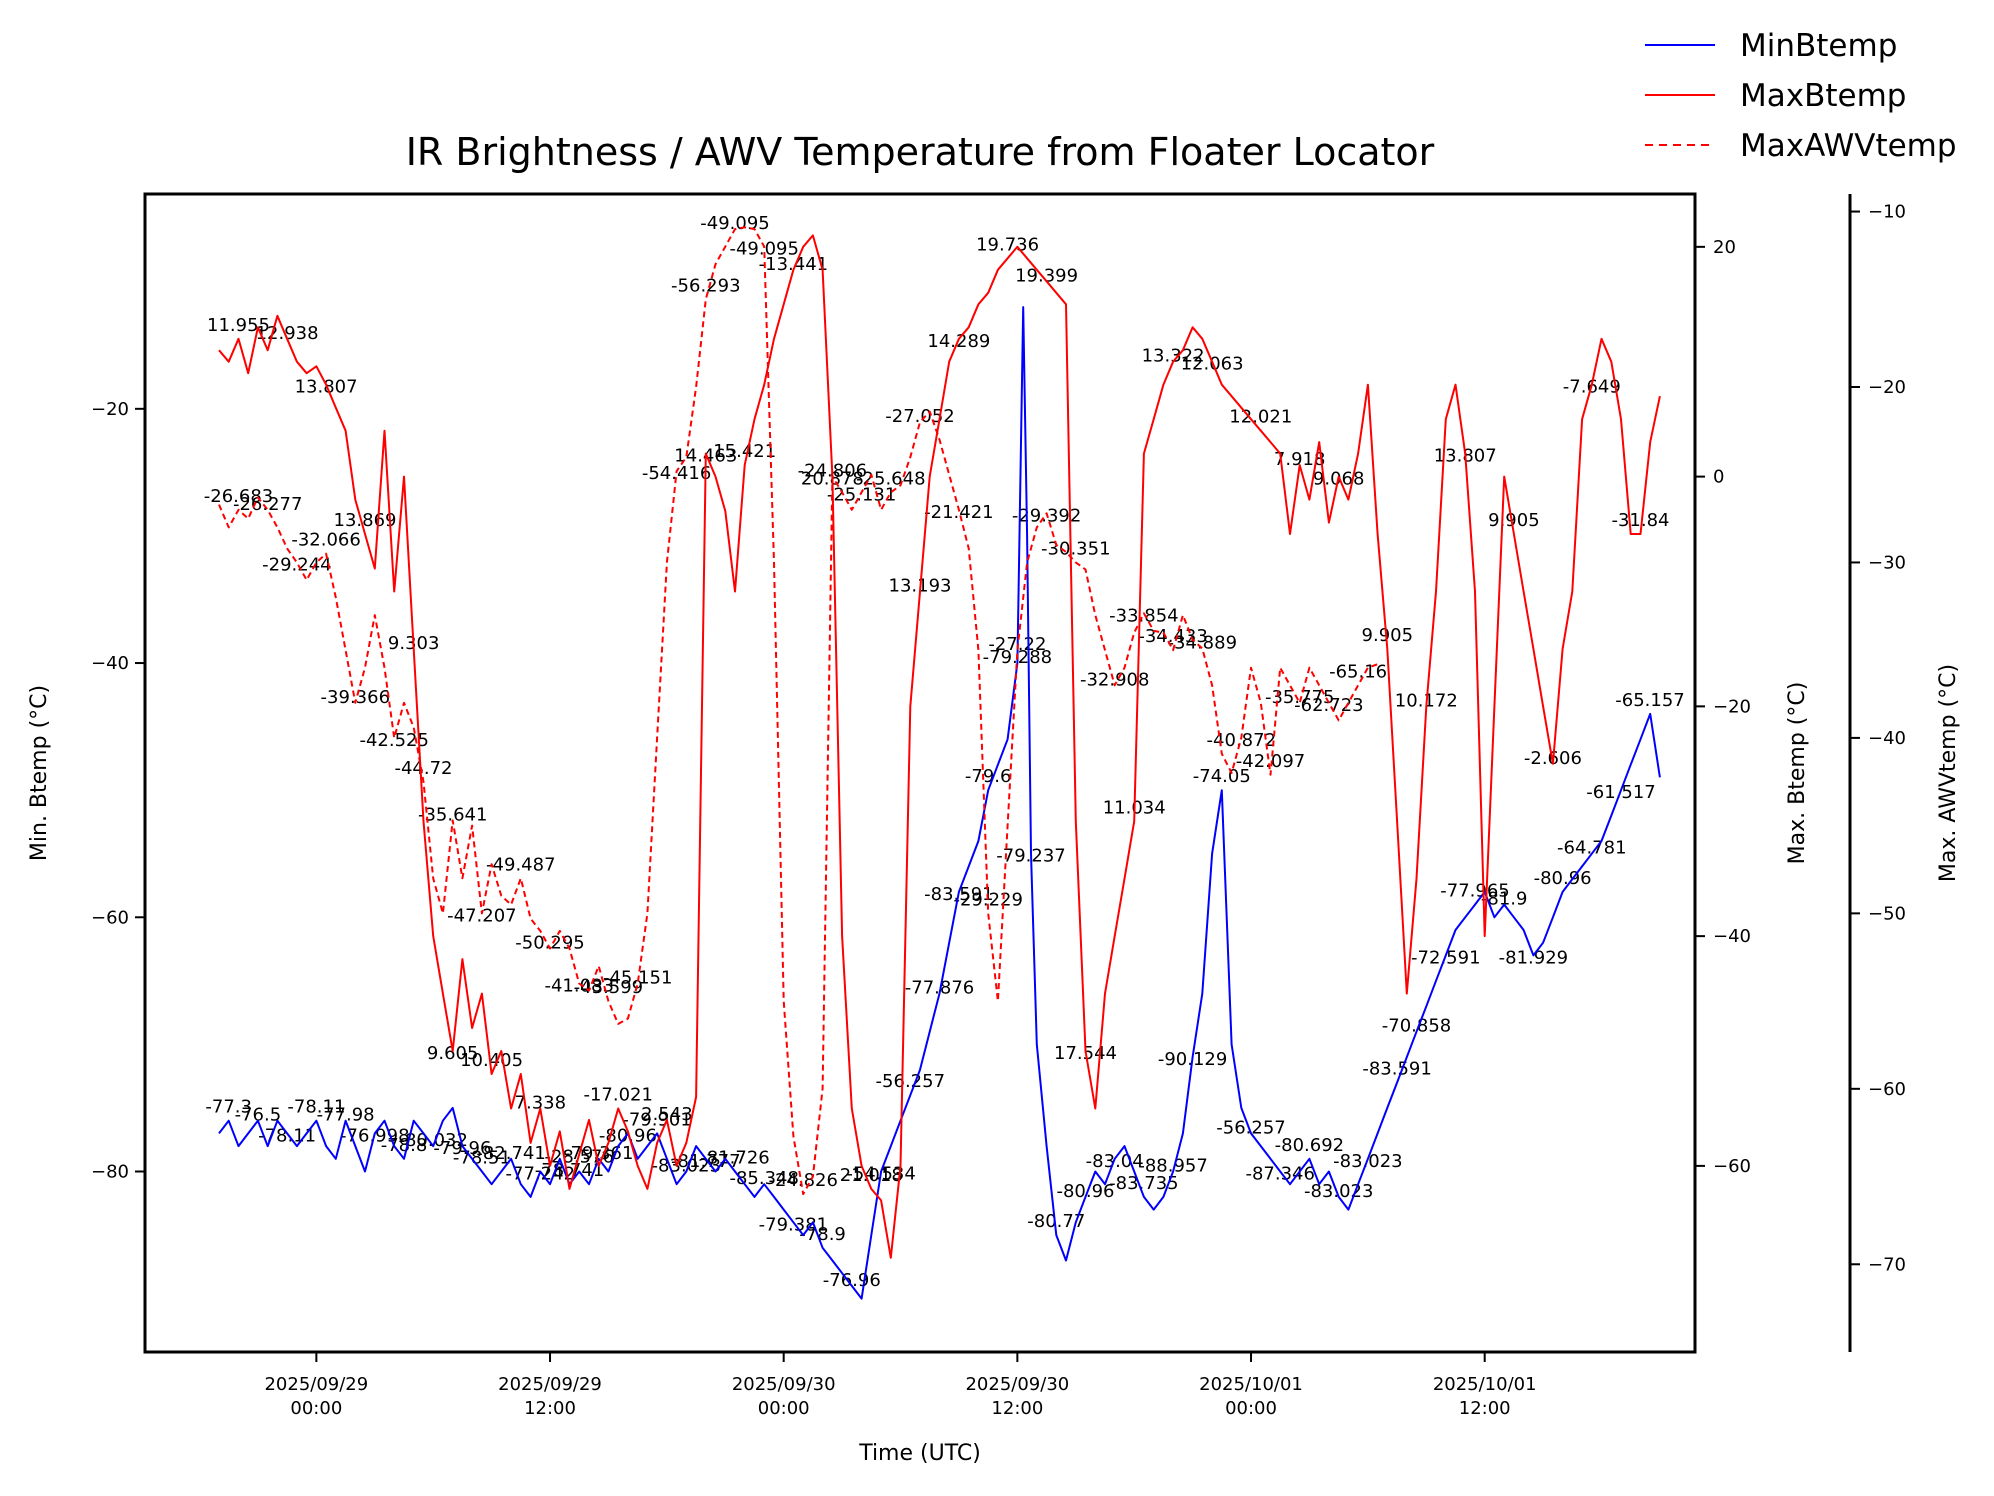 Image resolution: width=1994 pixels, height=1496 pixels. What do you see at coordinates (481, 915) in the screenshot?
I see `annotation-maxawv-8: -47.207` at bounding box center [481, 915].